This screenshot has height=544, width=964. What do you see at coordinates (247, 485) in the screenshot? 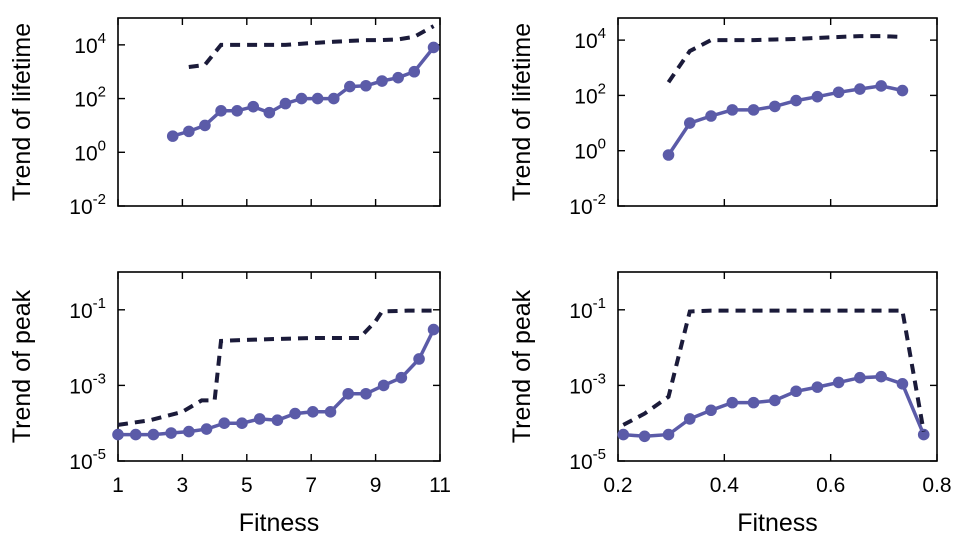
I see `x-tick-label: 5` at bounding box center [247, 485].